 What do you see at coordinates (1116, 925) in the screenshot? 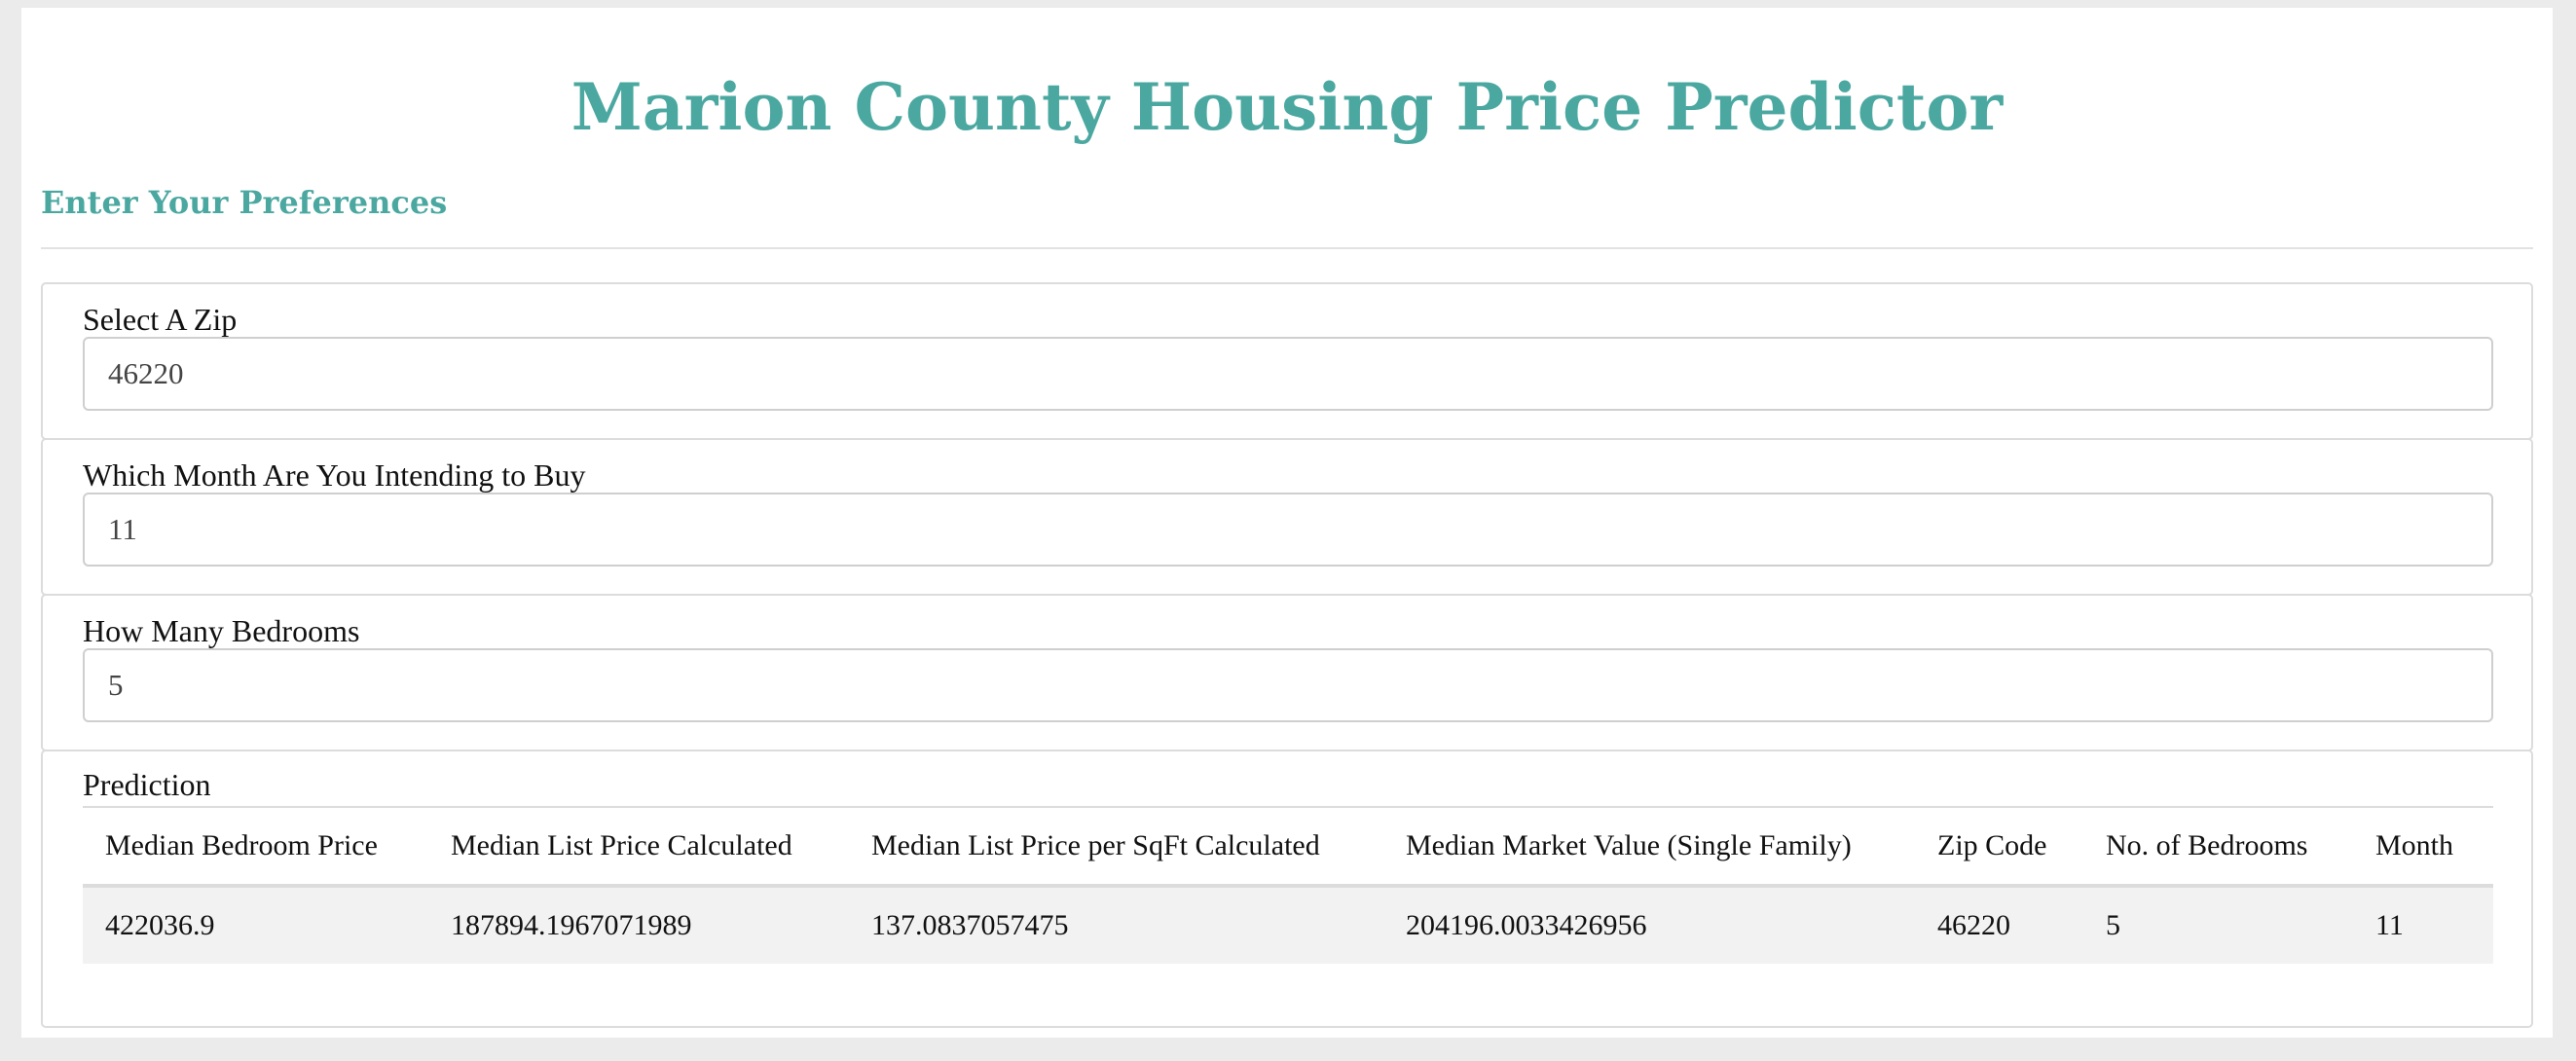
I see `cell-median-list-price-per-sqft: 137.0837057475` at bounding box center [1116, 925].